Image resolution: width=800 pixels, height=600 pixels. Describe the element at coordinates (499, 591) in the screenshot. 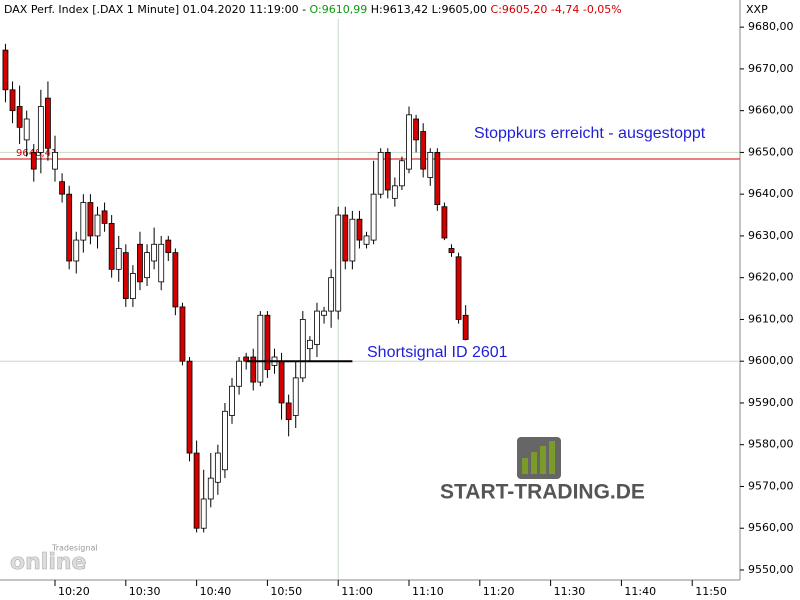

I see `x-tick-label: 11:20` at that location.